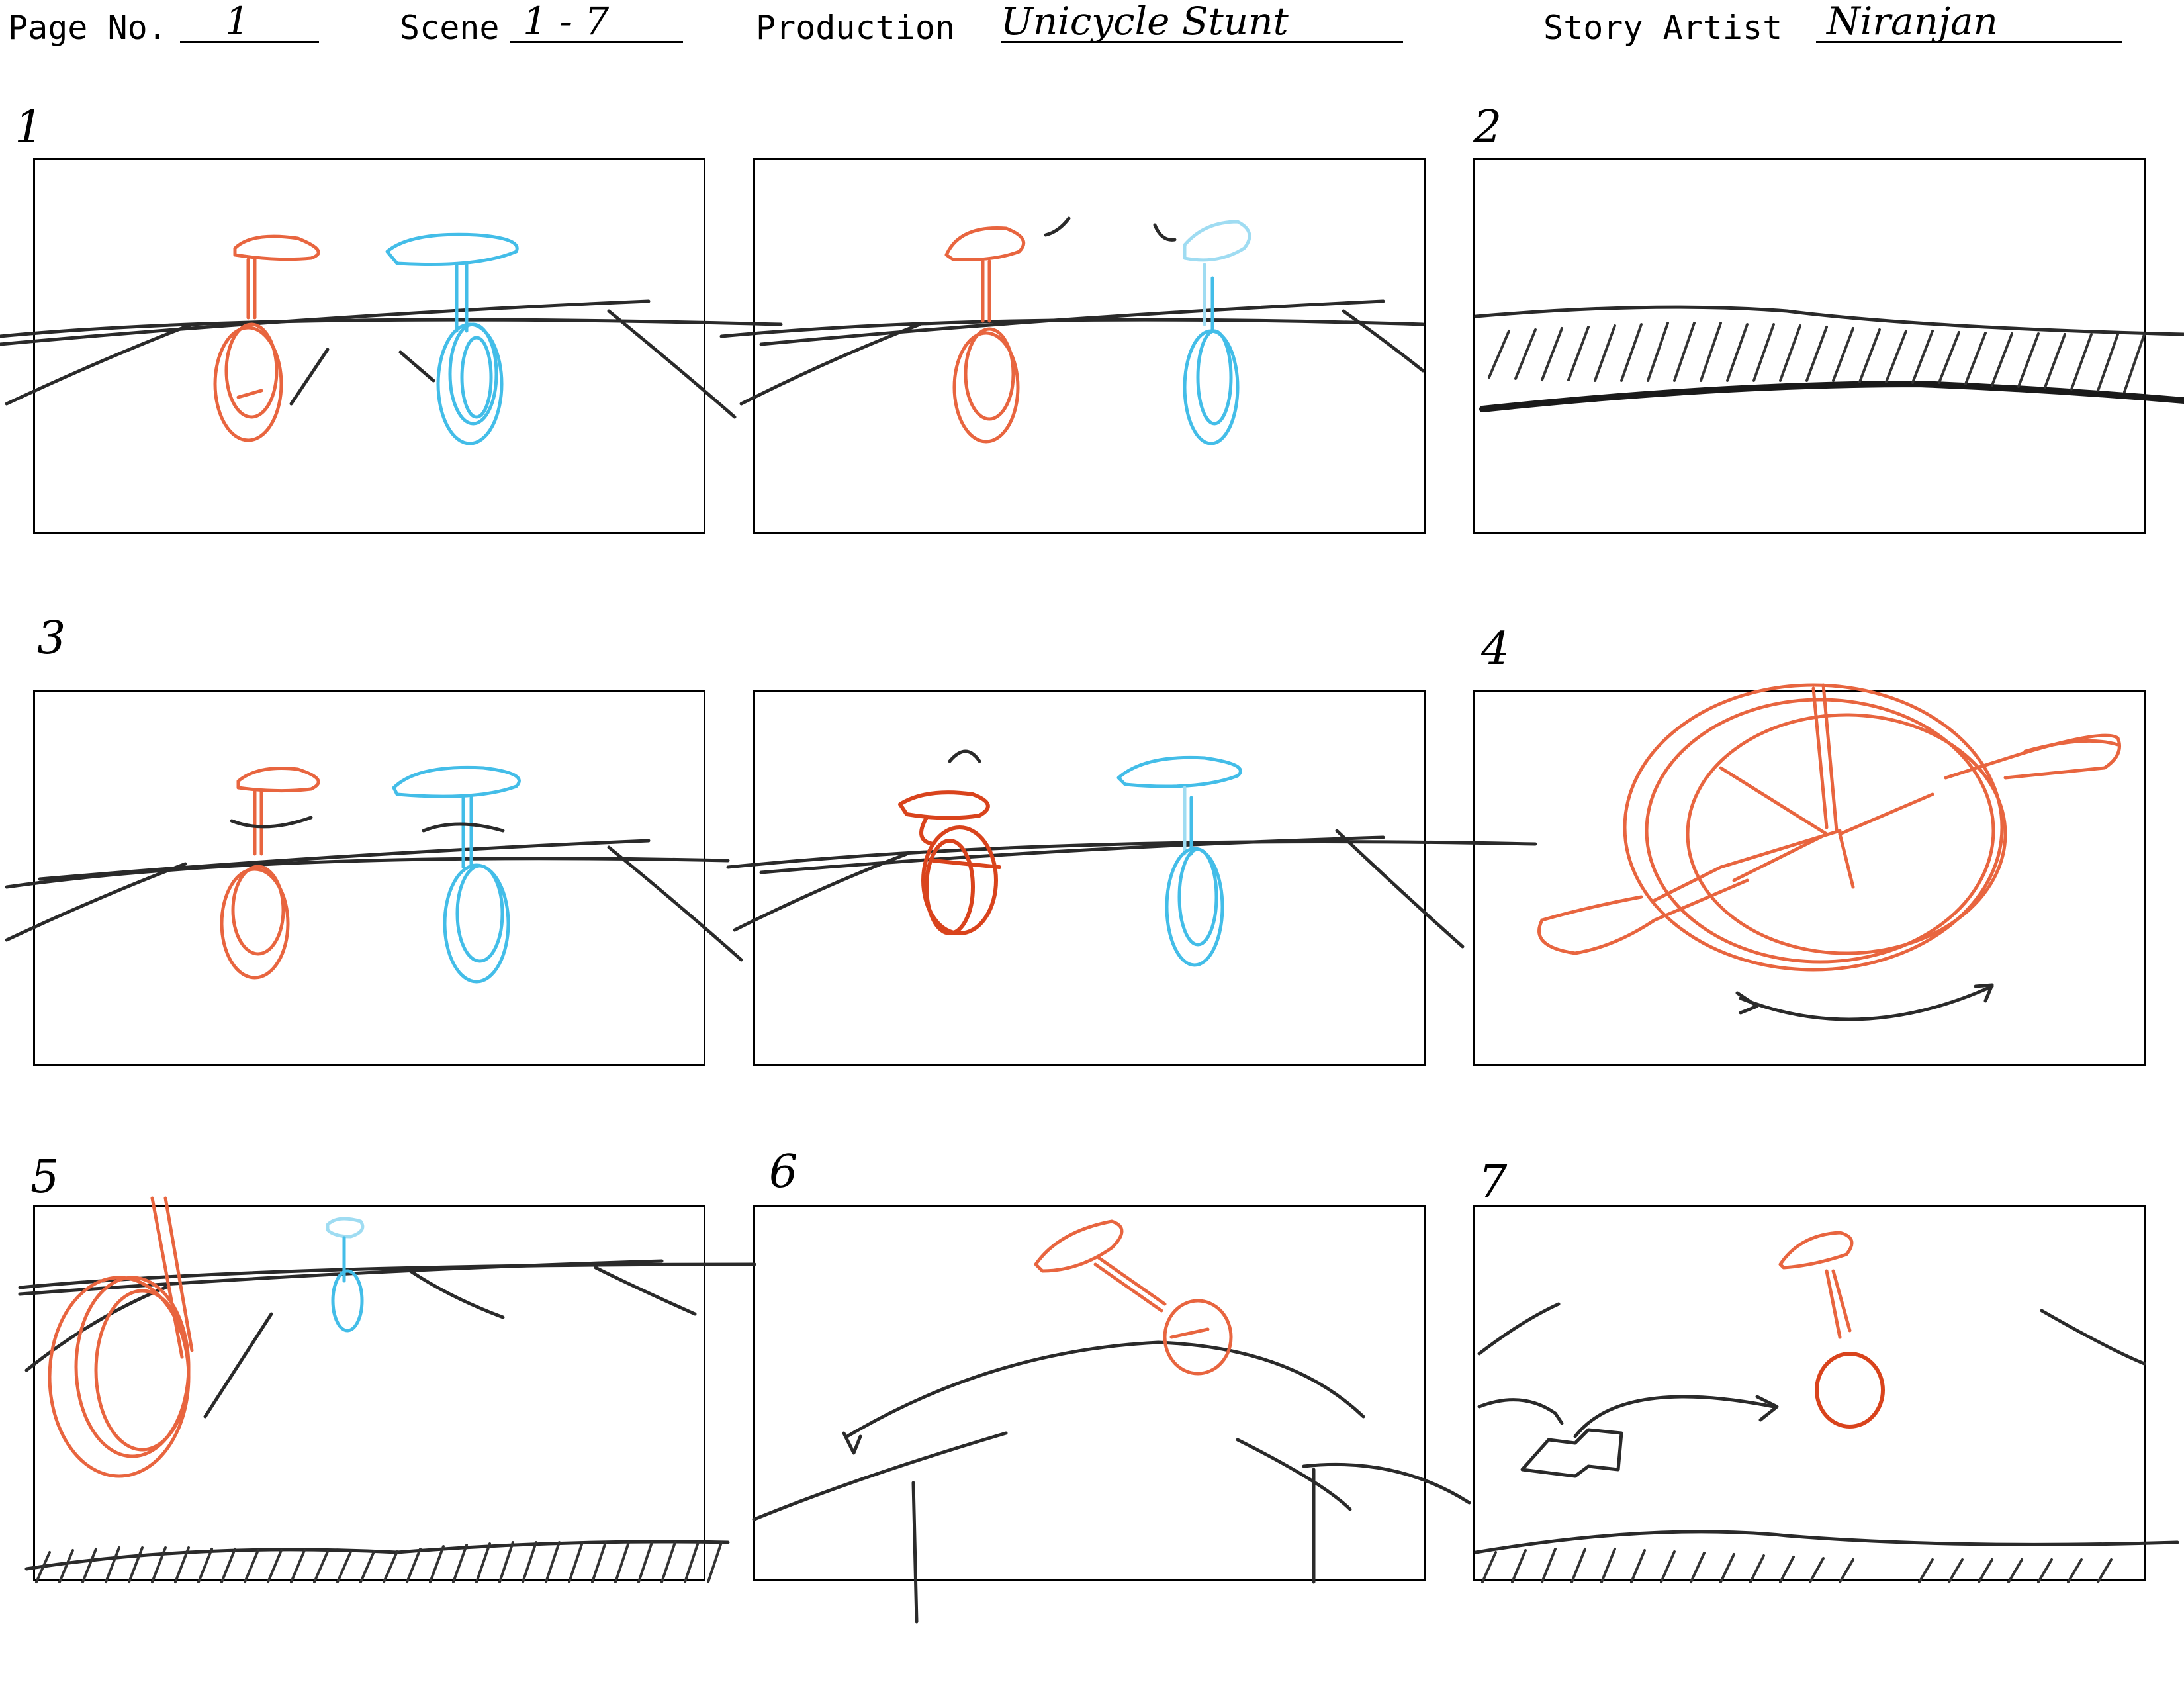 This screenshot has height=1688, width=2184. What do you see at coordinates (1493, 1182) in the screenshot?
I see `panel-number-7: 7` at bounding box center [1493, 1182].